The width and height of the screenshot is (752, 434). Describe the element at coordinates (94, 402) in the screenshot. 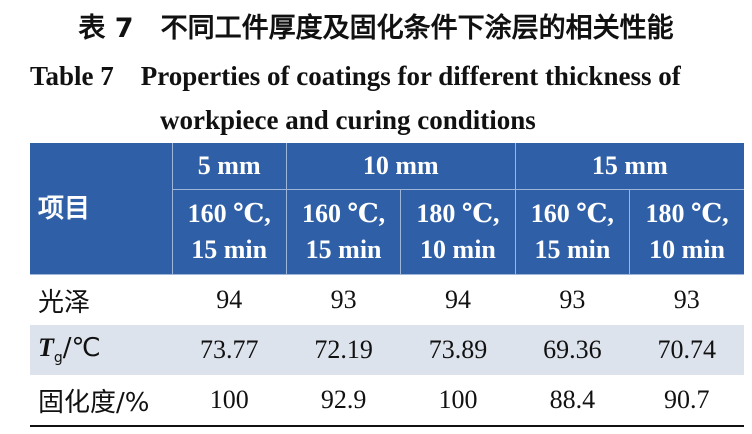

I see `label-text: 固化度/%` at that location.